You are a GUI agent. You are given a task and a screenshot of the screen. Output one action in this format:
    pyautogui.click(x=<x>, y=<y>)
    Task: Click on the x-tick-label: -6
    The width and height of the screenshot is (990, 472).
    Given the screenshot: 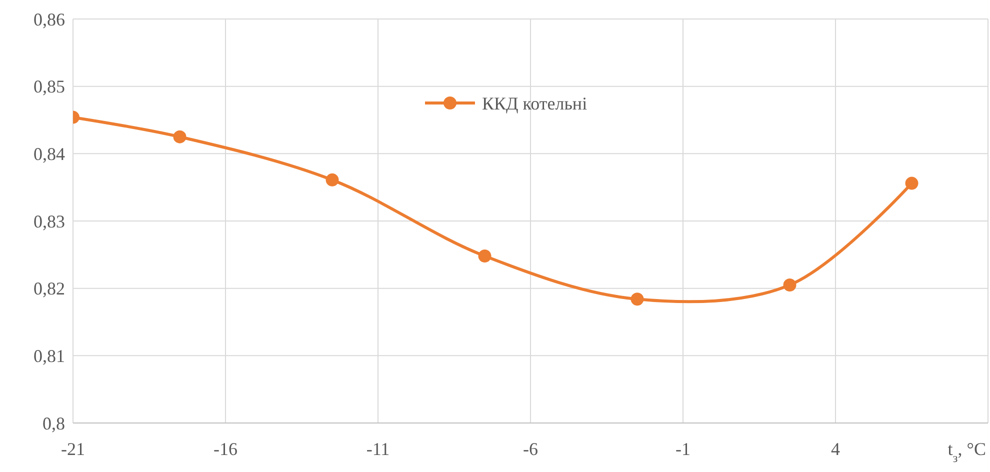 What is the action you would take?
    pyautogui.click(x=530, y=449)
    